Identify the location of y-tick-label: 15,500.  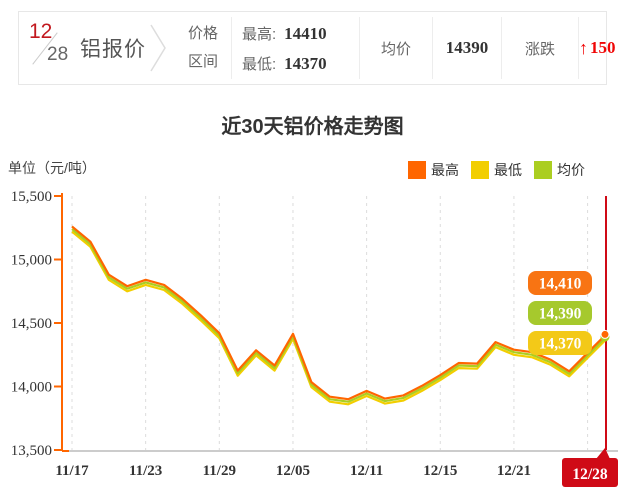
(31, 197).